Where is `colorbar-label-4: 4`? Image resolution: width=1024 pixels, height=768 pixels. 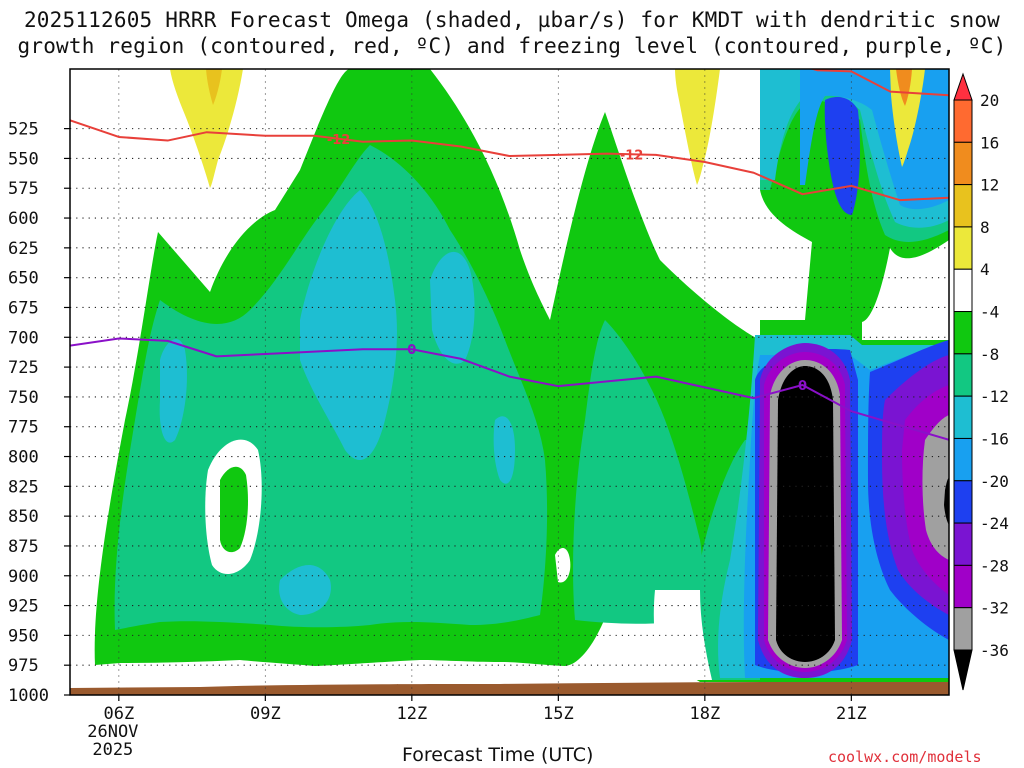 colorbar-label-4: 4 is located at coordinates (985, 269).